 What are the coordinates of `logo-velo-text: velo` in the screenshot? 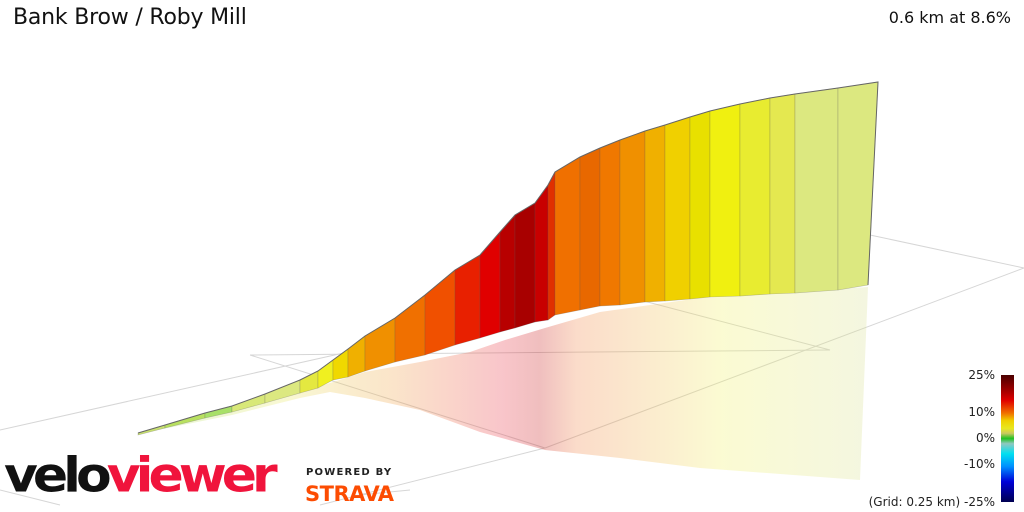 It's located at (58, 476).